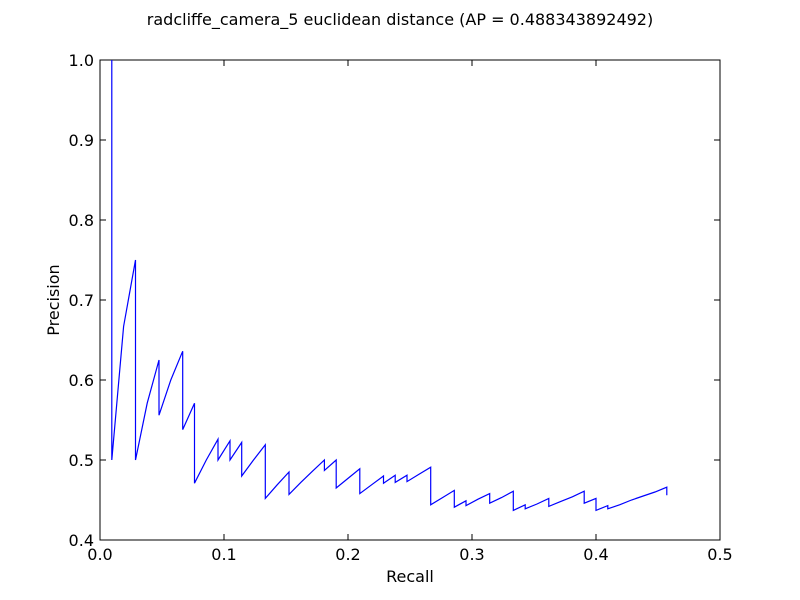 This screenshot has height=600, width=800. I want to click on y-tick-labels: 0.4 0.5 0.6 0.7 0.8 0.9 1.0, so click(81, 300).